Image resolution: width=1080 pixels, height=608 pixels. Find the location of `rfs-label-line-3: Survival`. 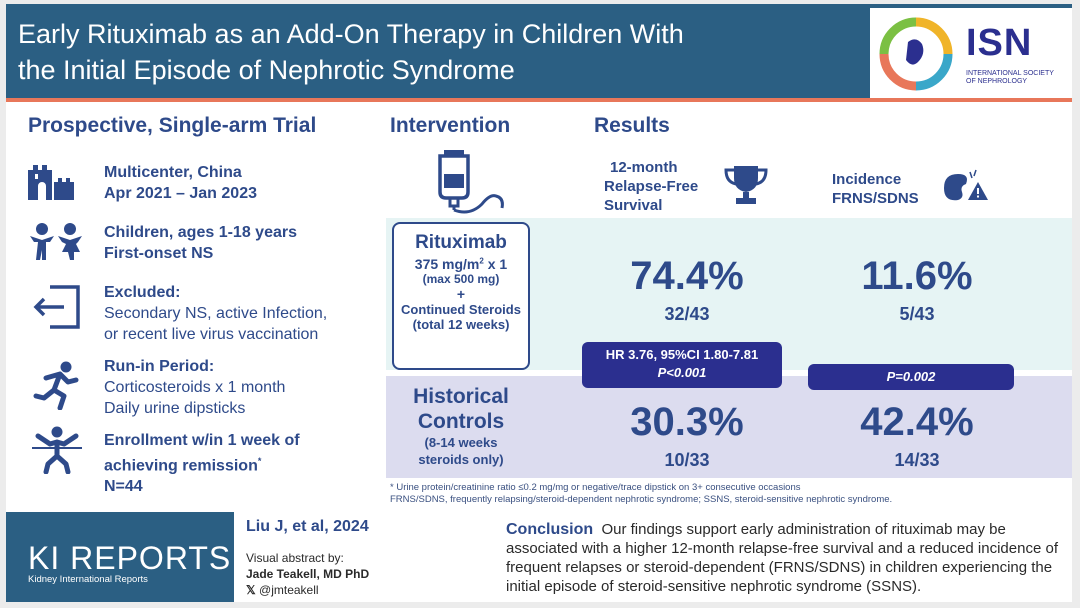

rfs-label-line-3: Survival is located at coordinates (633, 205).